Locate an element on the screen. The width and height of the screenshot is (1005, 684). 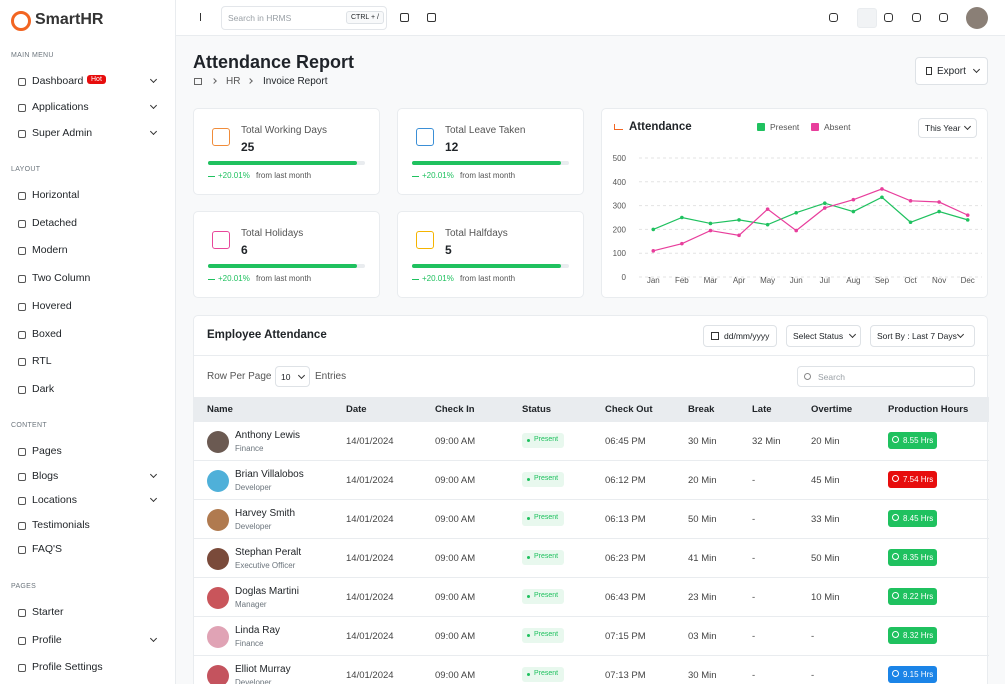
progress-track is located at coordinates (286, 163).